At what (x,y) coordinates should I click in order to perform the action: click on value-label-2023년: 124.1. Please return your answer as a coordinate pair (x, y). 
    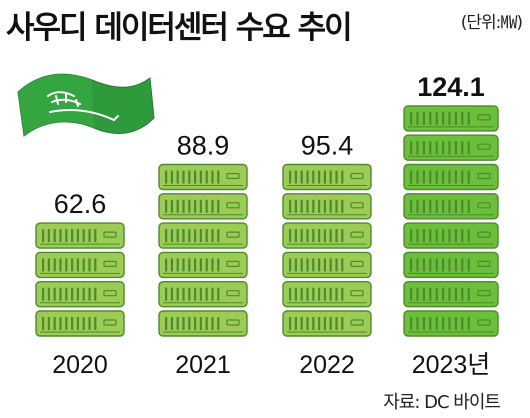
    Looking at the image, I should click on (451, 87).